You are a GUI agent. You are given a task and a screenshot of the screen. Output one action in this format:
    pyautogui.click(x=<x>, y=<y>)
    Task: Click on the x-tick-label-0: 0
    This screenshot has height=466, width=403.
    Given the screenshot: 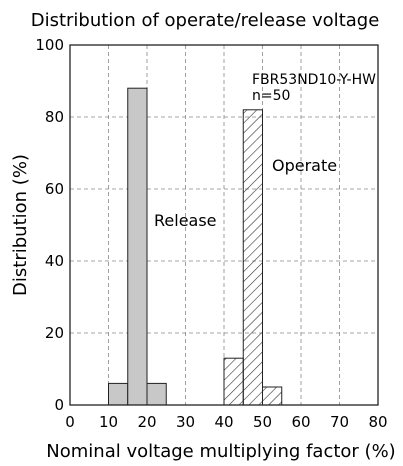 What is the action you would take?
    pyautogui.click(x=70, y=422)
    